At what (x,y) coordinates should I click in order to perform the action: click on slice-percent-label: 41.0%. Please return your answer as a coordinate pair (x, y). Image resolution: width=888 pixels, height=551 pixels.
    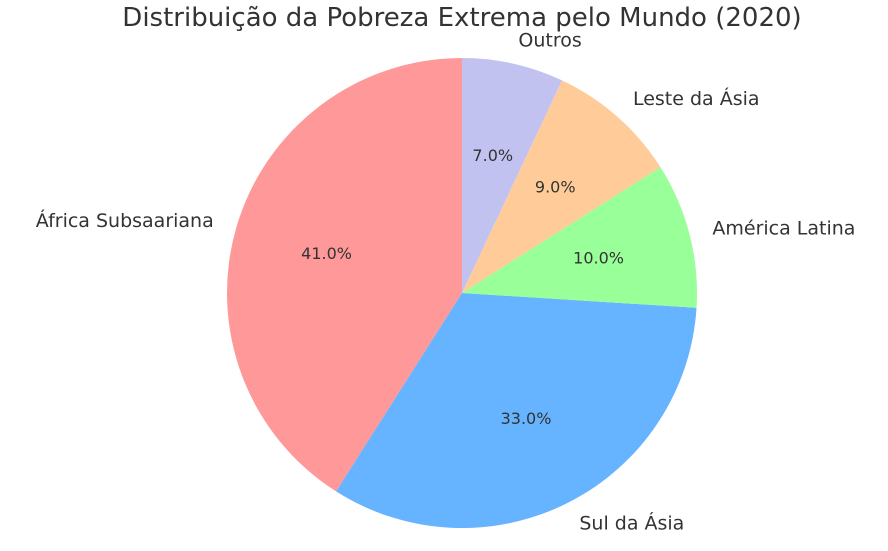
    Looking at the image, I should click on (326, 253).